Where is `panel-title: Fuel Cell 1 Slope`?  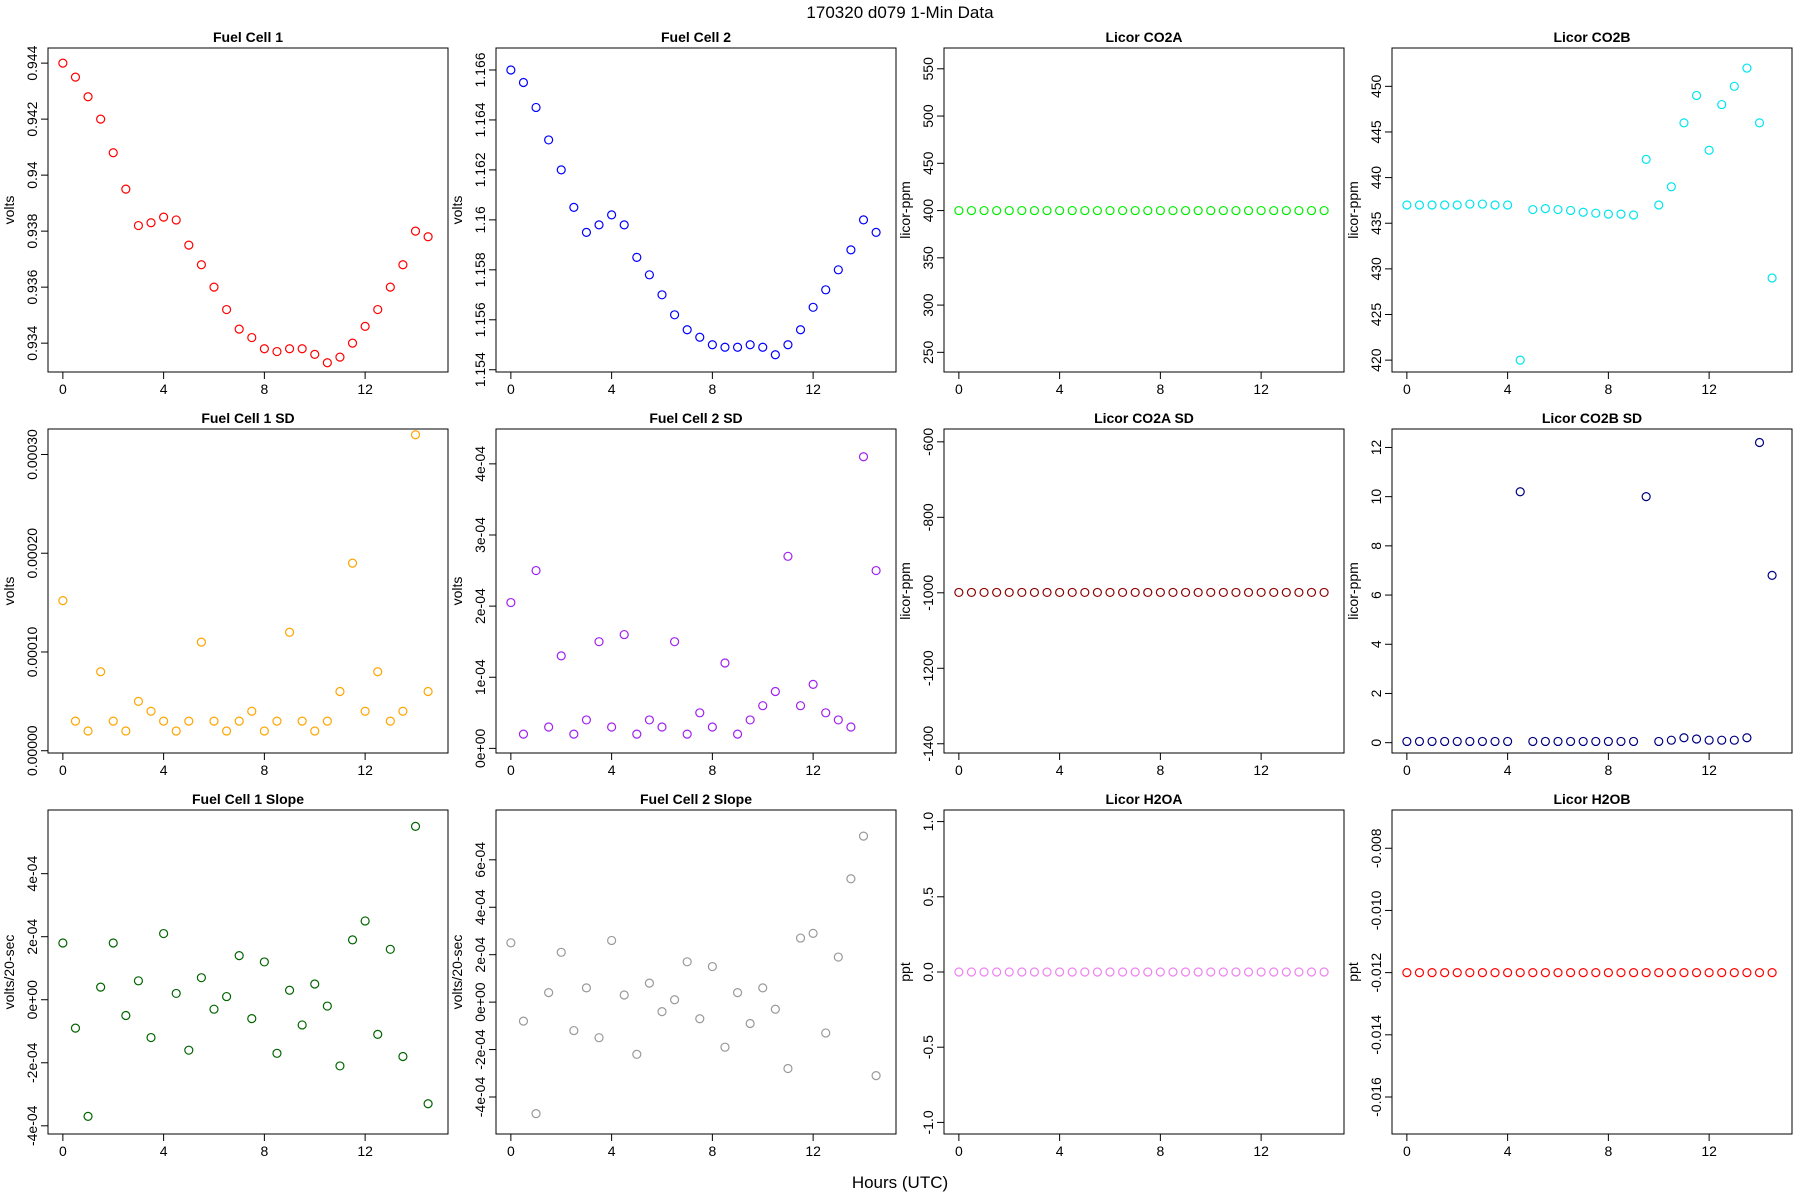 panel-title: Fuel Cell 1 Slope is located at coordinates (248, 799).